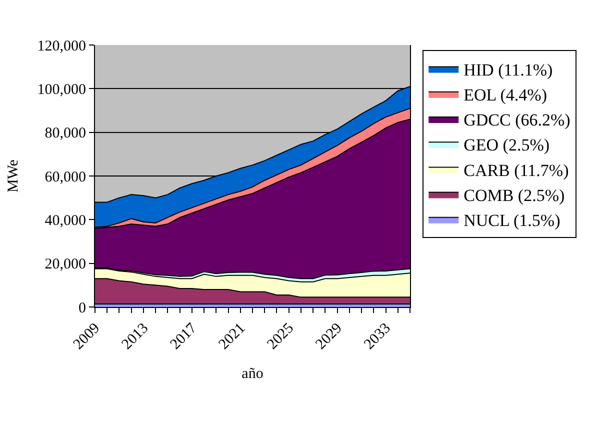 The image size is (605, 444). What do you see at coordinates (65, 134) in the screenshot?
I see `y-tick-label: 80,000` at bounding box center [65, 134].